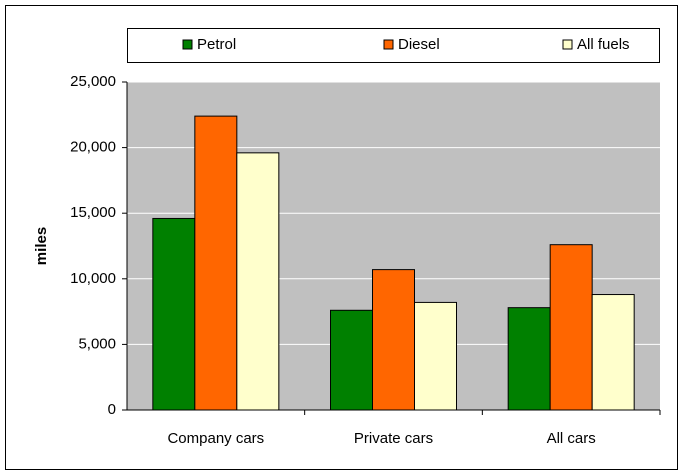  I want to click on x-tick-label: Company cars, so click(215, 438).